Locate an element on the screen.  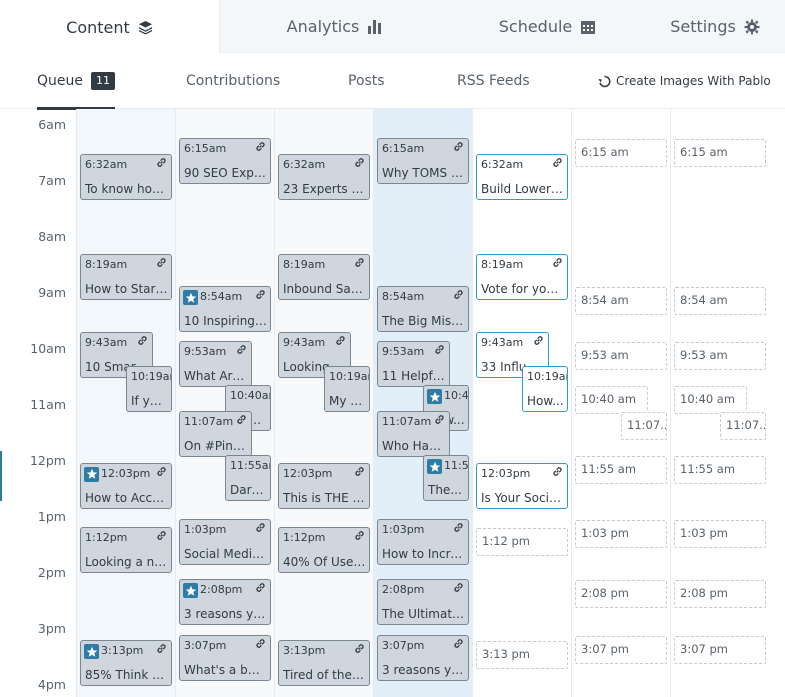
empty-time-slot: 1:12 pm is located at coordinates (522, 542).